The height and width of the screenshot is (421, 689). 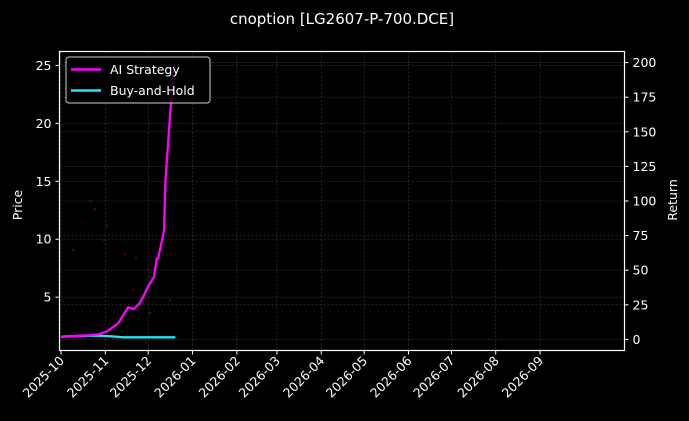 I want to click on y-right-tick-label: 175, so click(x=645, y=97).